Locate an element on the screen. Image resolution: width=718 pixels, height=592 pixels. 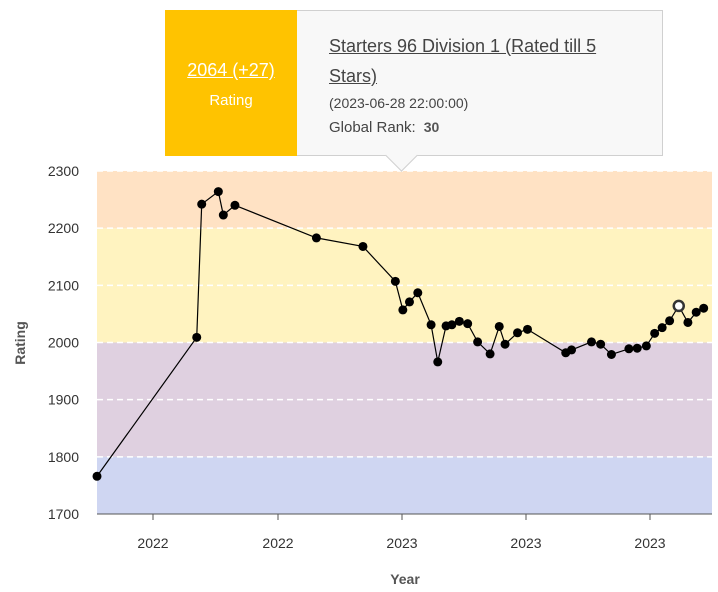
y-tick-label: 1900 is located at coordinates (63, 400).